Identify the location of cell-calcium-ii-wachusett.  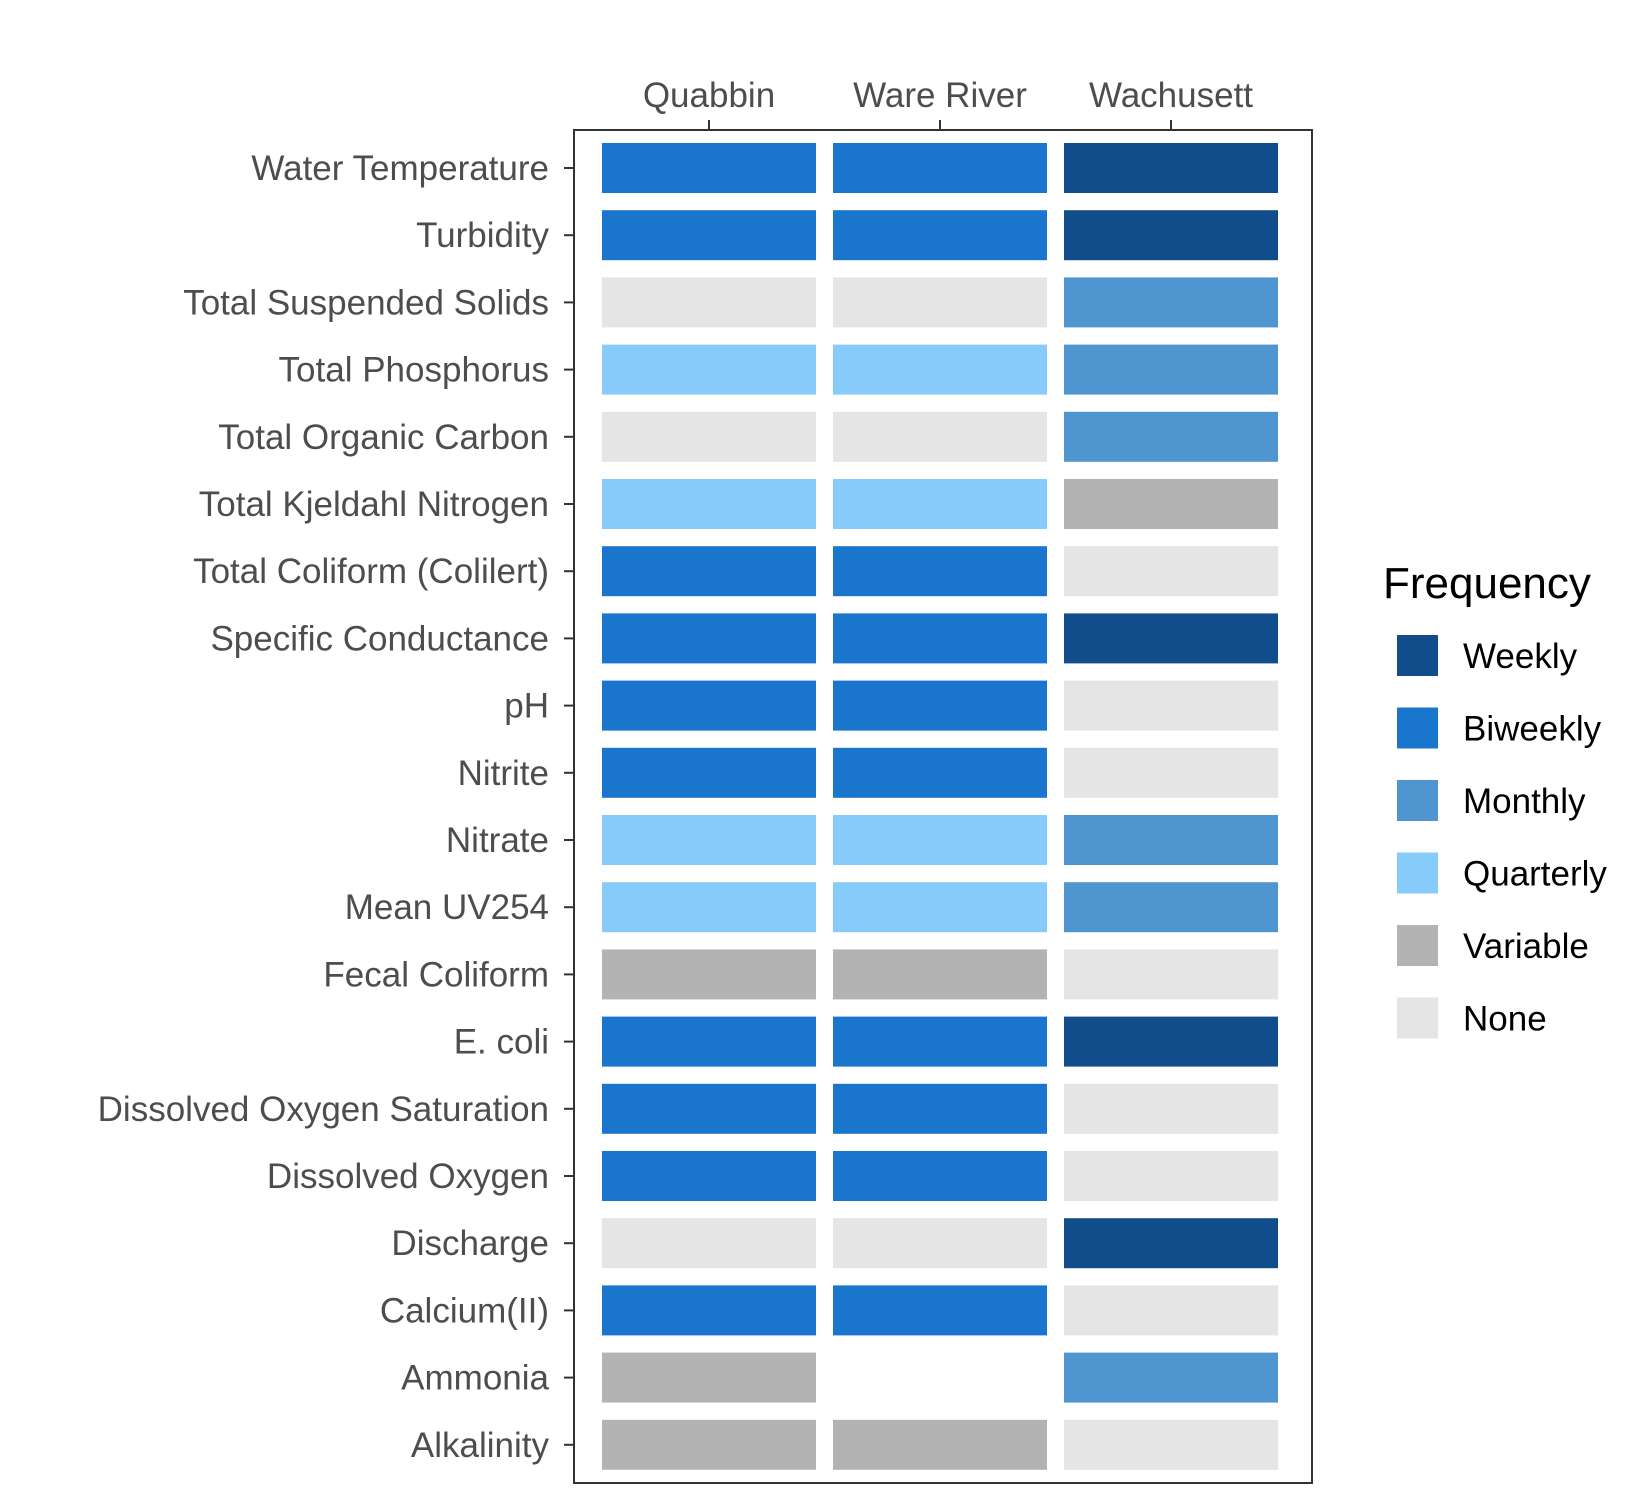
(1171, 1310).